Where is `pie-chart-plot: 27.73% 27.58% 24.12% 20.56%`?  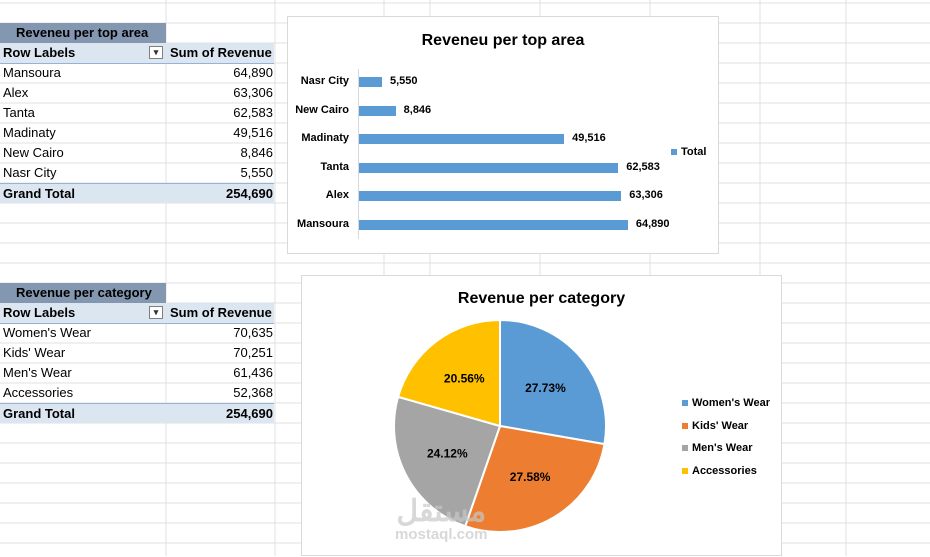 pie-chart-plot: 27.73% 27.58% 24.12% 20.56% is located at coordinates (500, 425).